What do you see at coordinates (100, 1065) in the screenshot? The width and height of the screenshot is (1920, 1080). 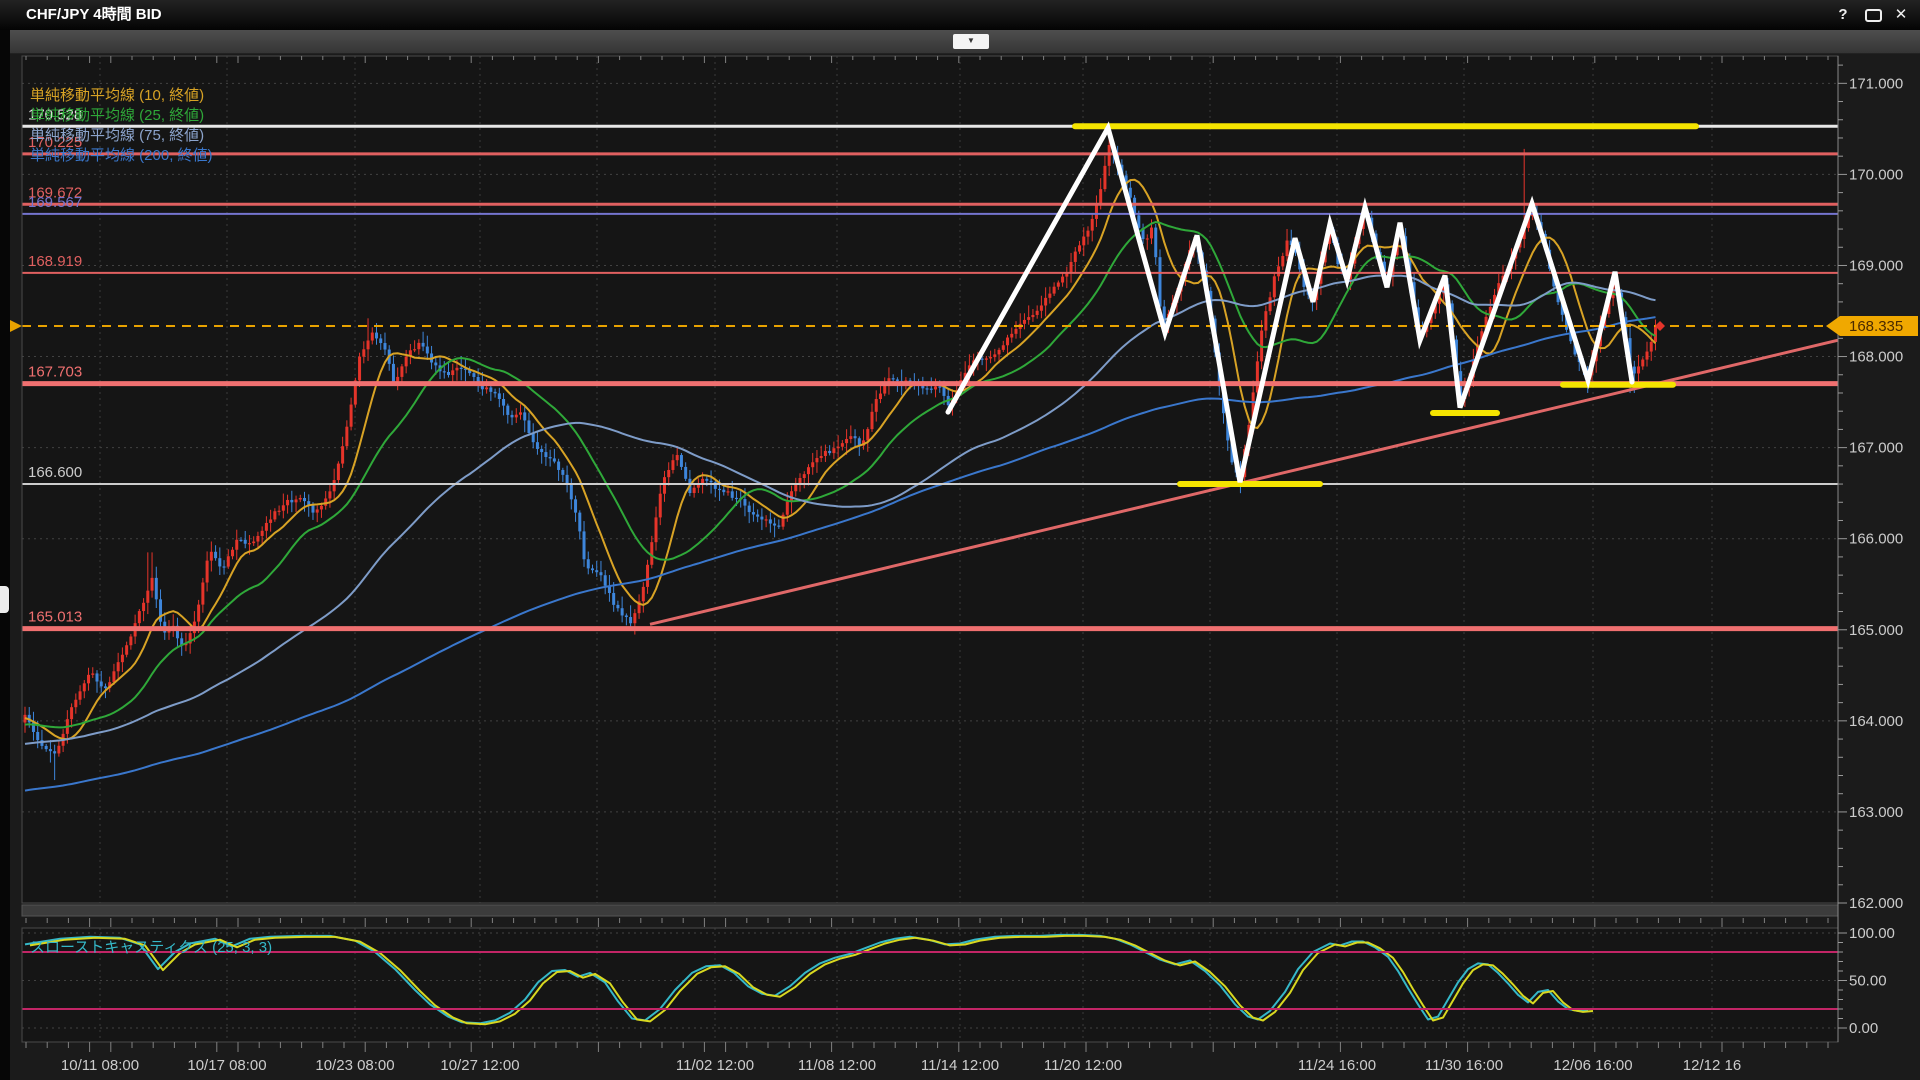 I see `svg-text: 10/11 08:00` at bounding box center [100, 1065].